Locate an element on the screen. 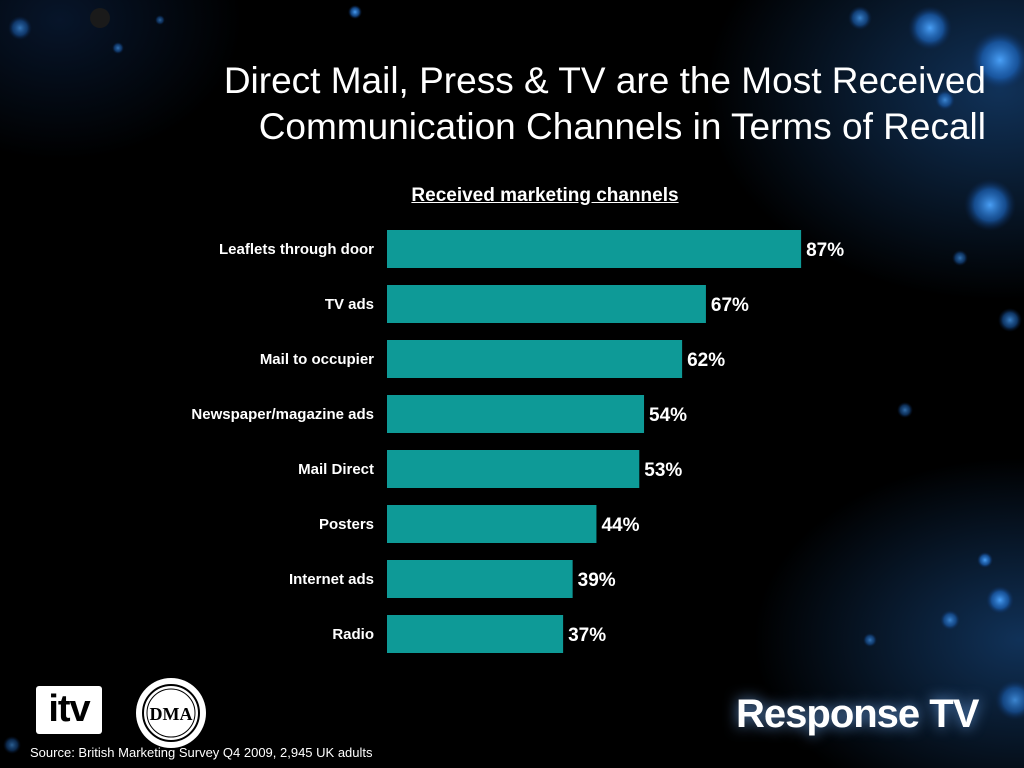 This screenshot has height=768, width=1024. itv-logo: itv is located at coordinates (69, 710).